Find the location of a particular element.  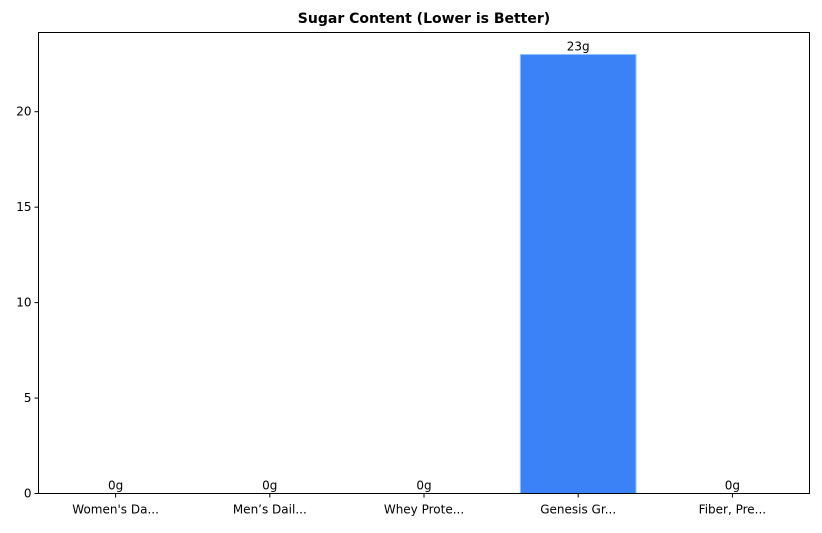

y-tick-label: 15 is located at coordinates (23, 207).